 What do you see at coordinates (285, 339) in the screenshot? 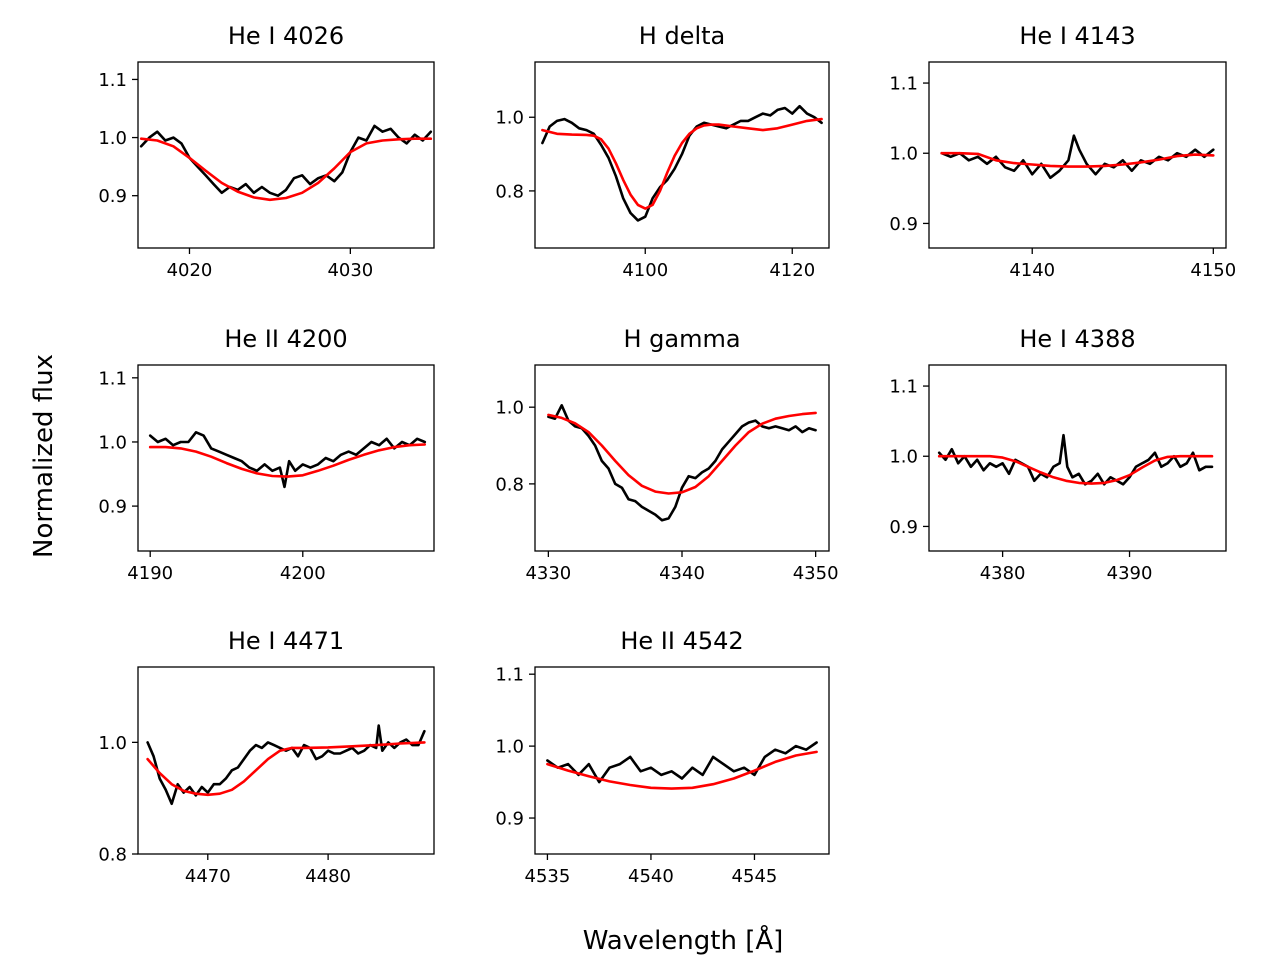
I see `panel-title: He II 4200` at bounding box center [285, 339].